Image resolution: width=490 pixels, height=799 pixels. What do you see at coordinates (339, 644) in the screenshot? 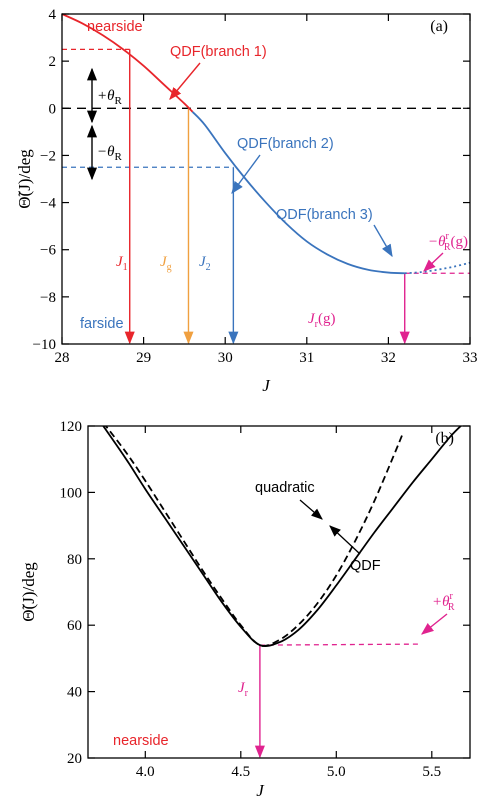
I see `theta-r-dashed-line` at bounding box center [339, 644].